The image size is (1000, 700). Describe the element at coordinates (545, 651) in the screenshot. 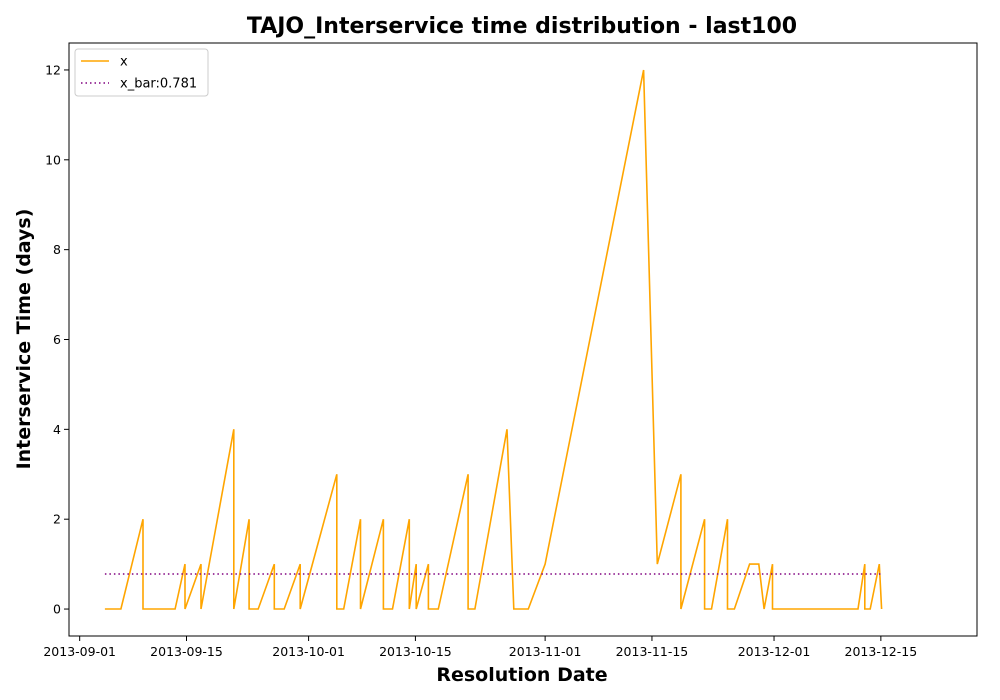

I see `x-tick-label: 2013-11-01` at that location.